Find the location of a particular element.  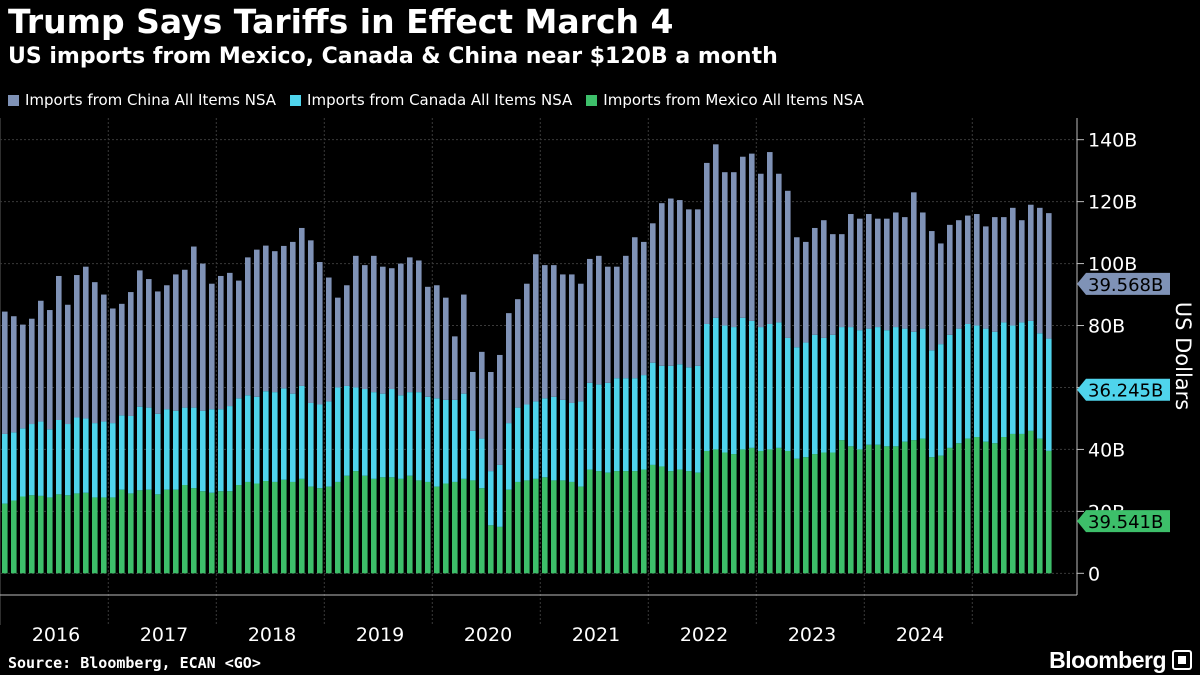

y-tick-label: 80B is located at coordinates (1106, 327).